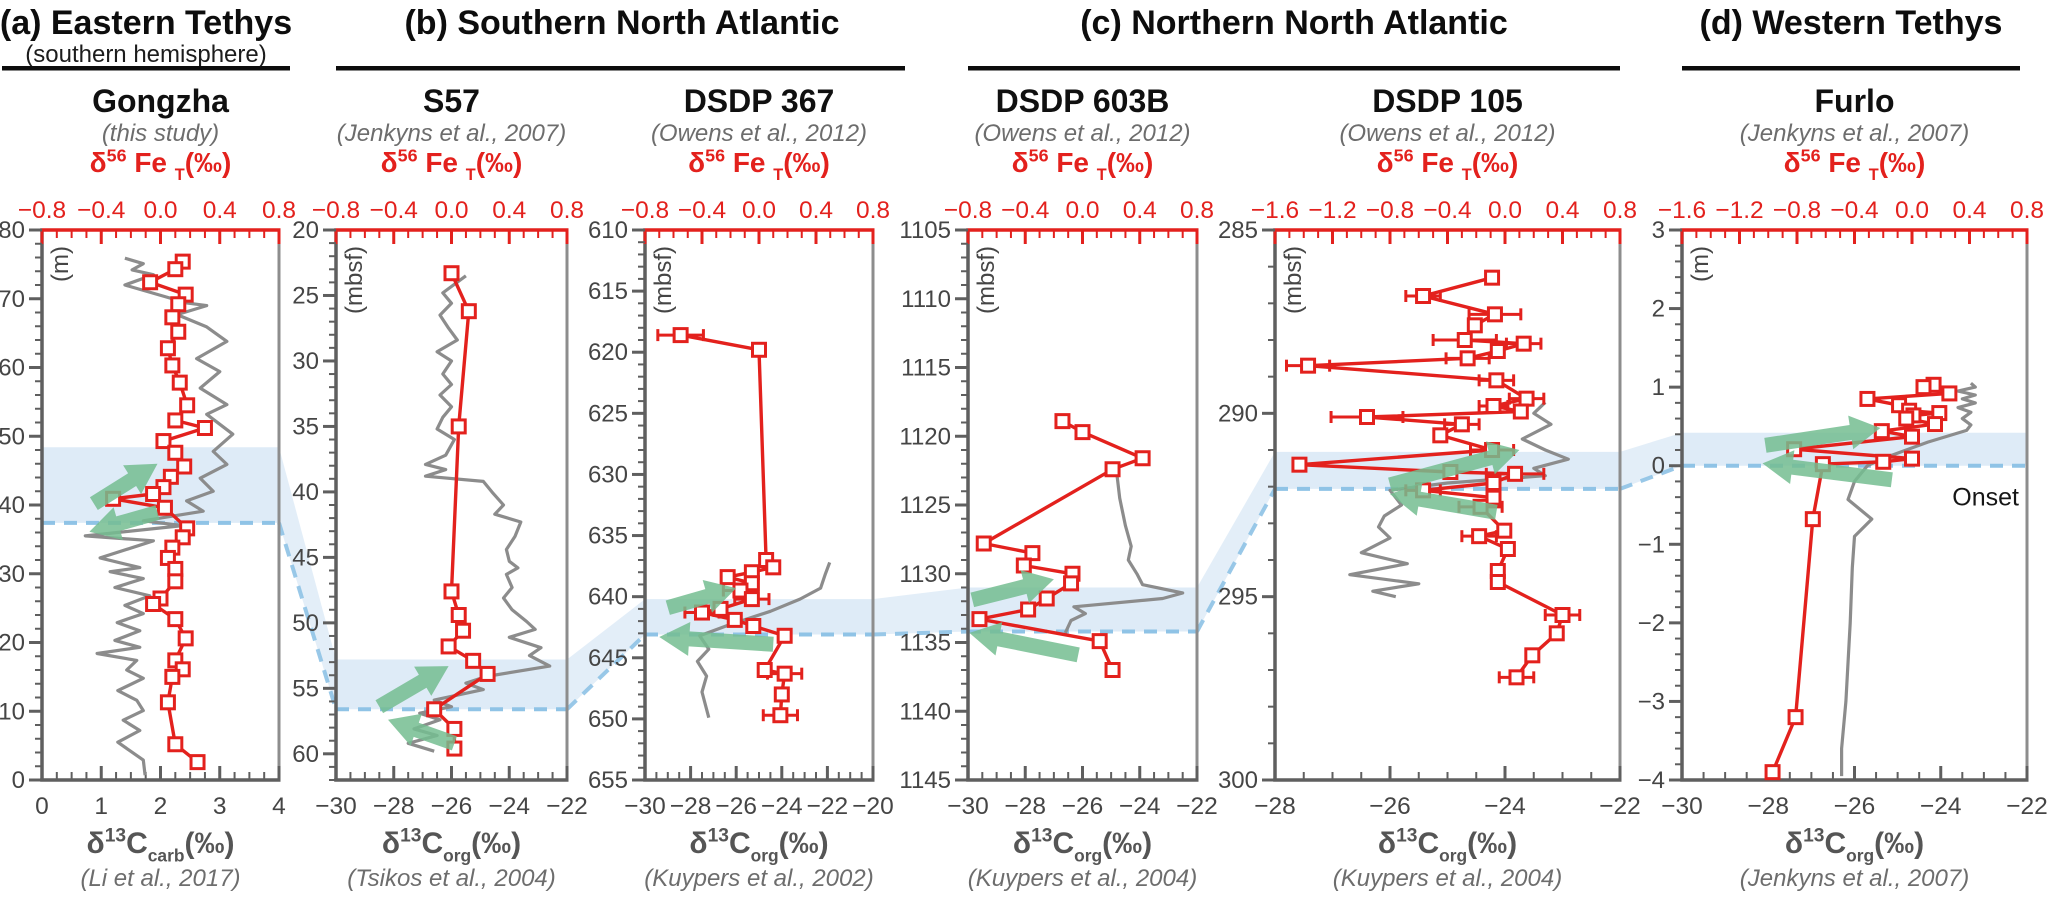 This screenshot has height=905, width=2048. What do you see at coordinates (1083, 101) in the screenshot?
I see `site-title: DSDP 603B` at bounding box center [1083, 101].